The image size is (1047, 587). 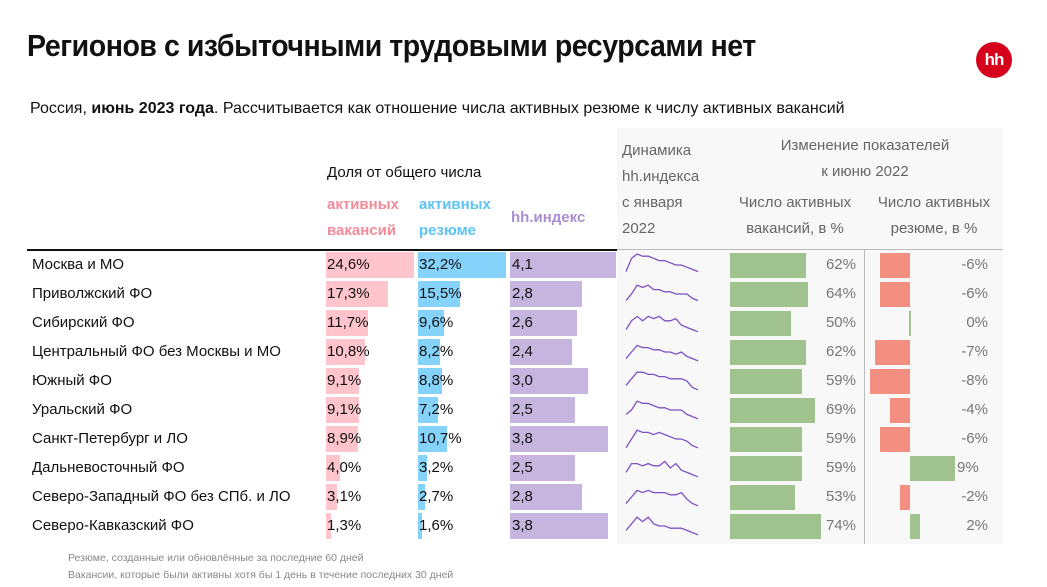 I want to click on header-resumes-line2: резюме, so click(x=448, y=230).